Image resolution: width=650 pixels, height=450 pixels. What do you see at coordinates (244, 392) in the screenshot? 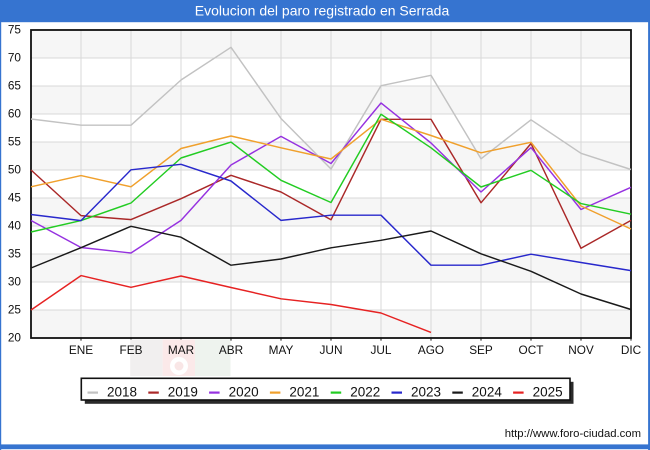
I see `svg-text: 2020` at bounding box center [244, 392].